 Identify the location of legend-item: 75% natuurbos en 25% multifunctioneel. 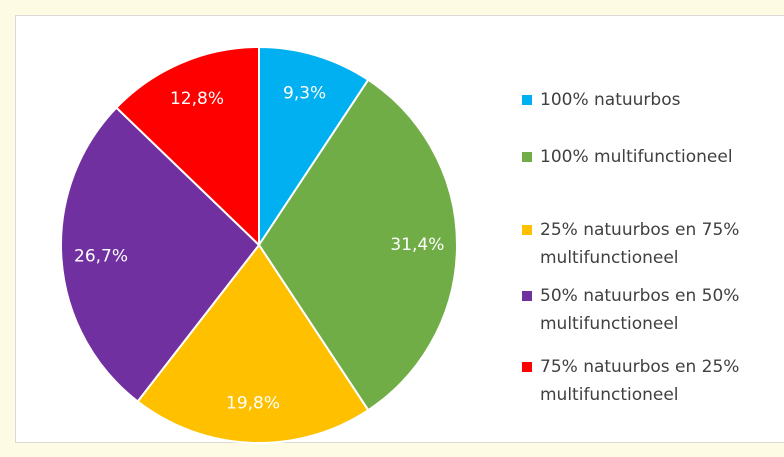
(653, 381).